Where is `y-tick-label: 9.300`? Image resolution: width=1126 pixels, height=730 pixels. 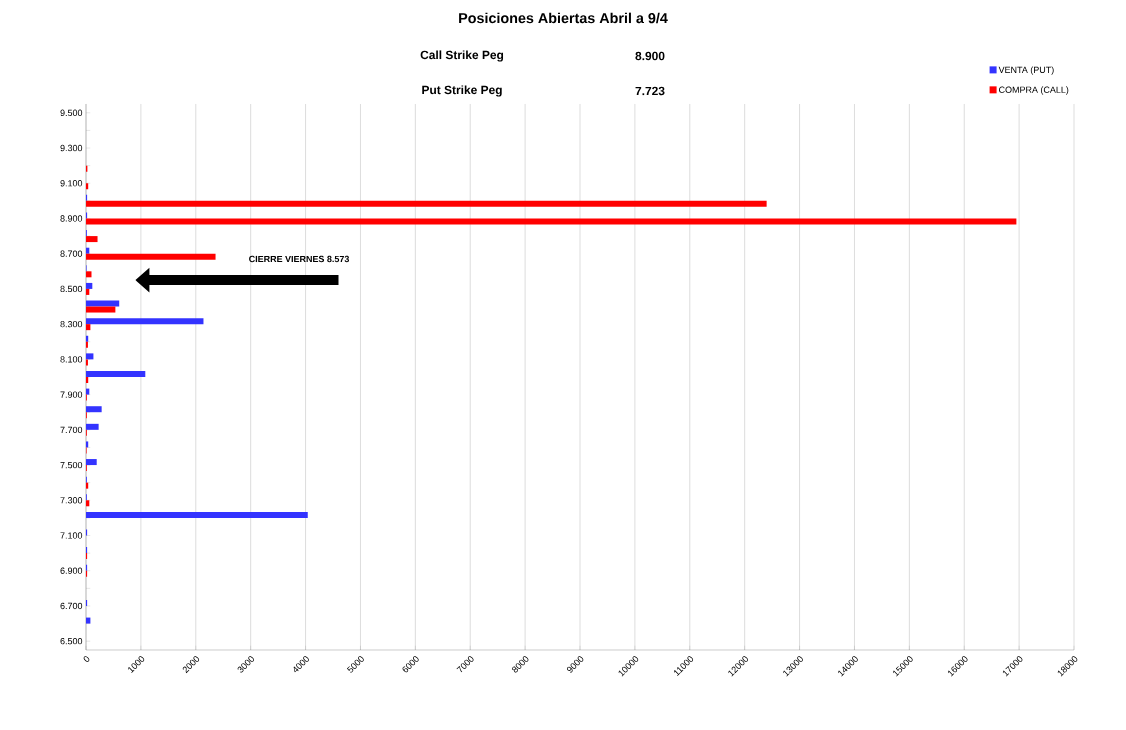 y-tick-label: 9.300 is located at coordinates (71, 148).